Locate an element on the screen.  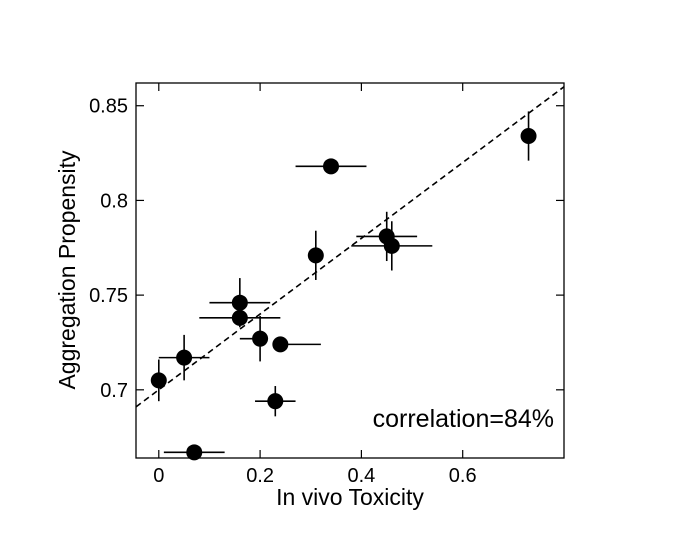
y-tick-label: 0.8 is located at coordinates (114, 201).